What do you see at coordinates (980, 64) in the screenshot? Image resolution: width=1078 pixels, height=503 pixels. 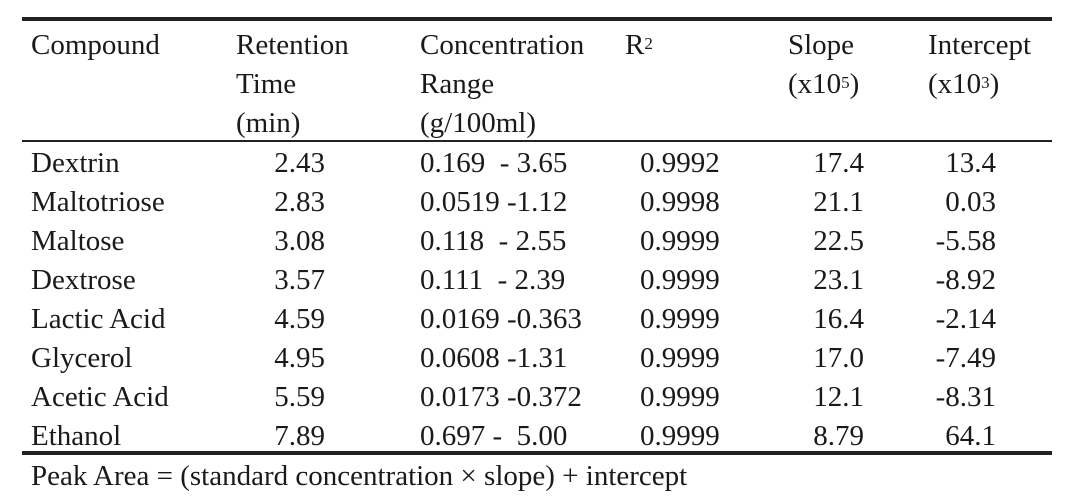 I see `header-intercept: Intercept (x103)` at bounding box center [980, 64].